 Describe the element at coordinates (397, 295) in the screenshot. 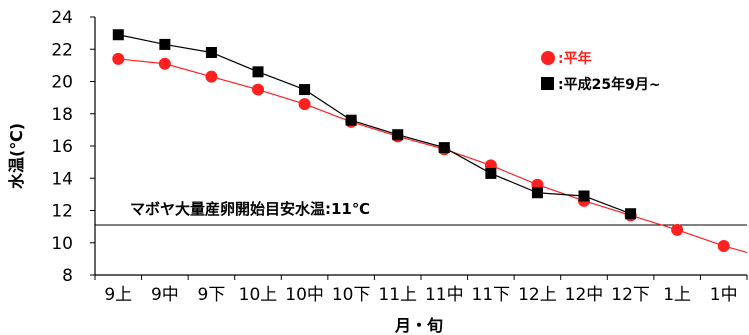

I see `x-tick-label: 11上` at that location.